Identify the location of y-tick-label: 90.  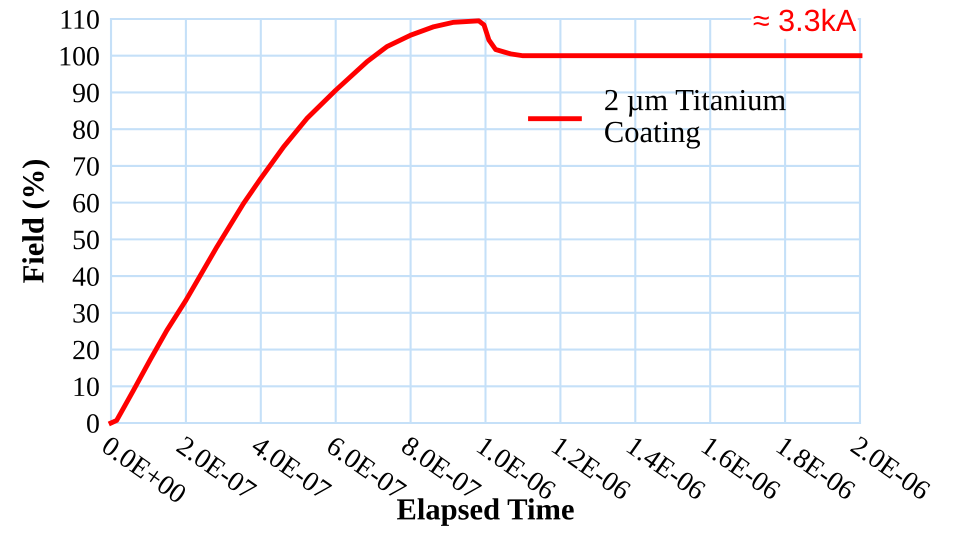
(86, 93).